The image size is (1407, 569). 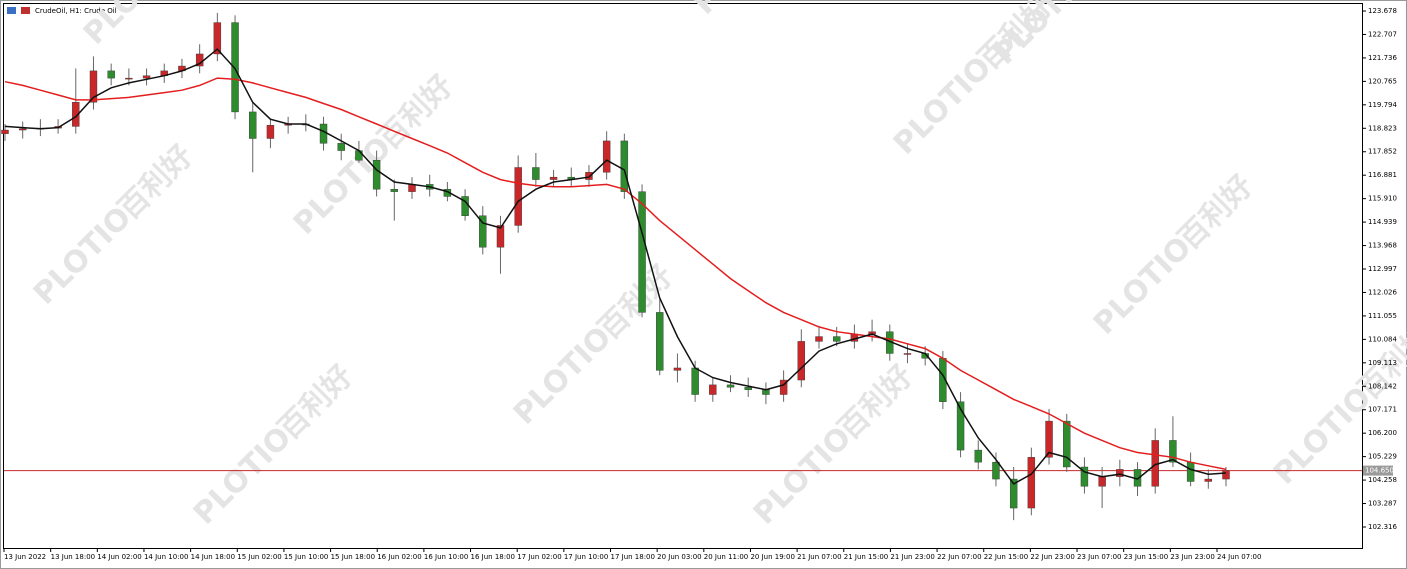 What do you see at coordinates (1239, 557) in the screenshot?
I see `x-tick-label: 24 Jun 07:00` at bounding box center [1239, 557].